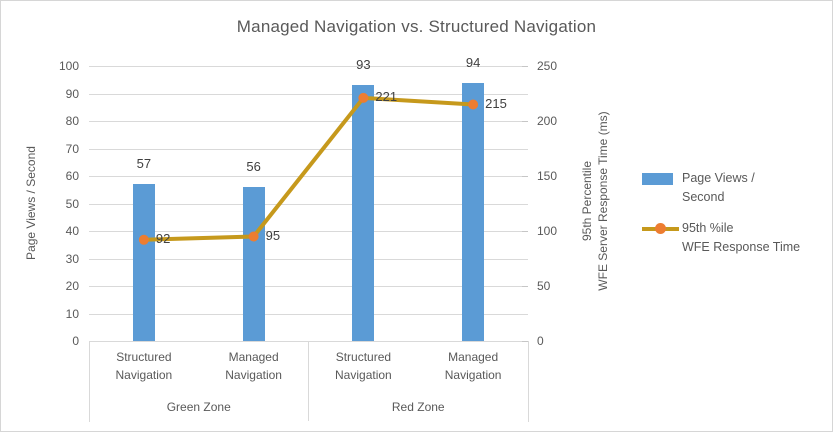 The height and width of the screenshot is (432, 833). What do you see at coordinates (587, 201) in the screenshot?
I see `secondary-axis-title-line: 95th Percentile` at bounding box center [587, 201].